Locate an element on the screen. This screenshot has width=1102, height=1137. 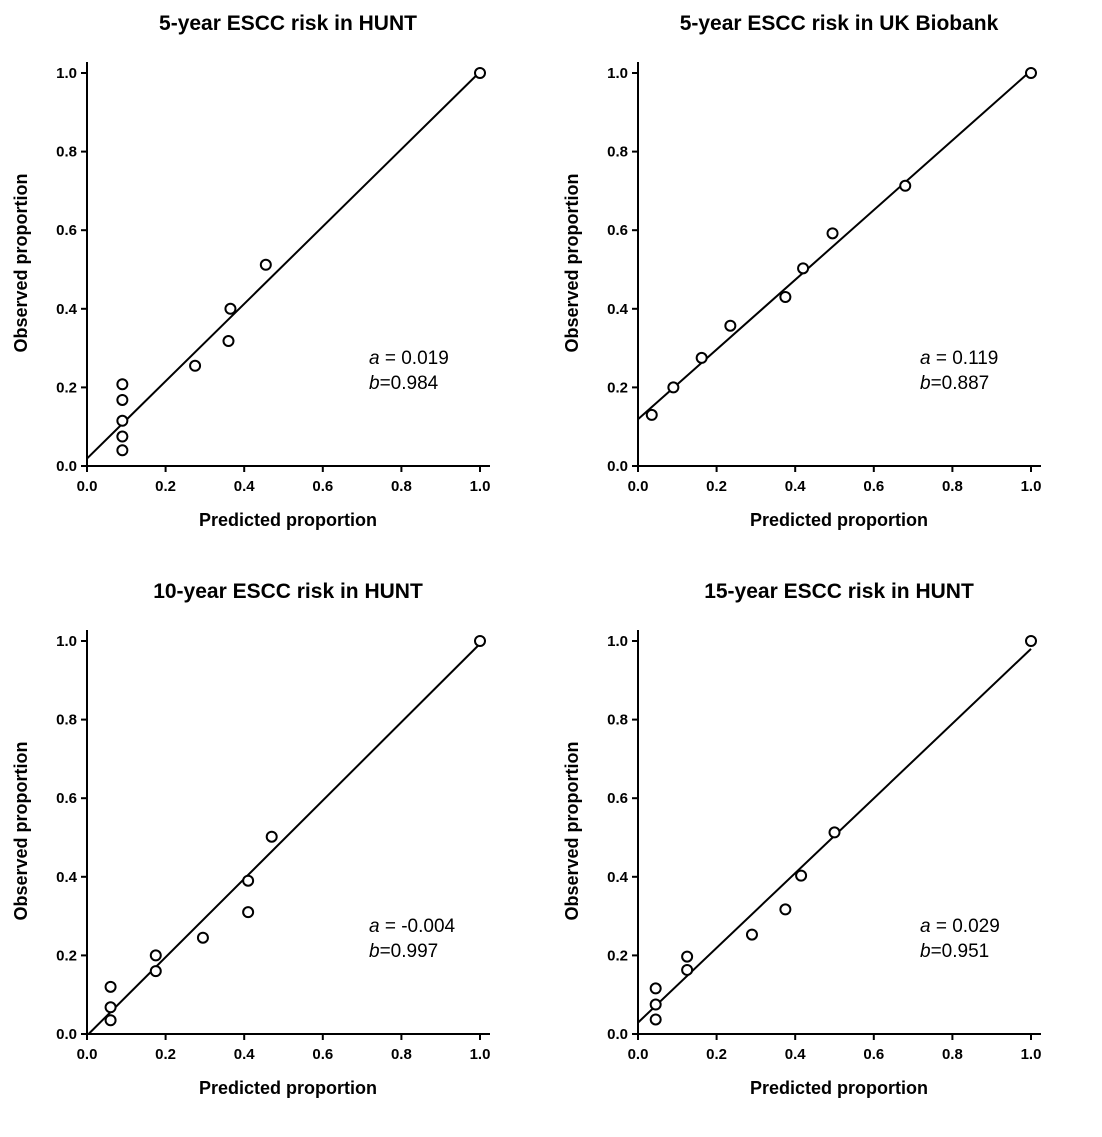
annotation-b-value: =0.984 is located at coordinates (409, 383).